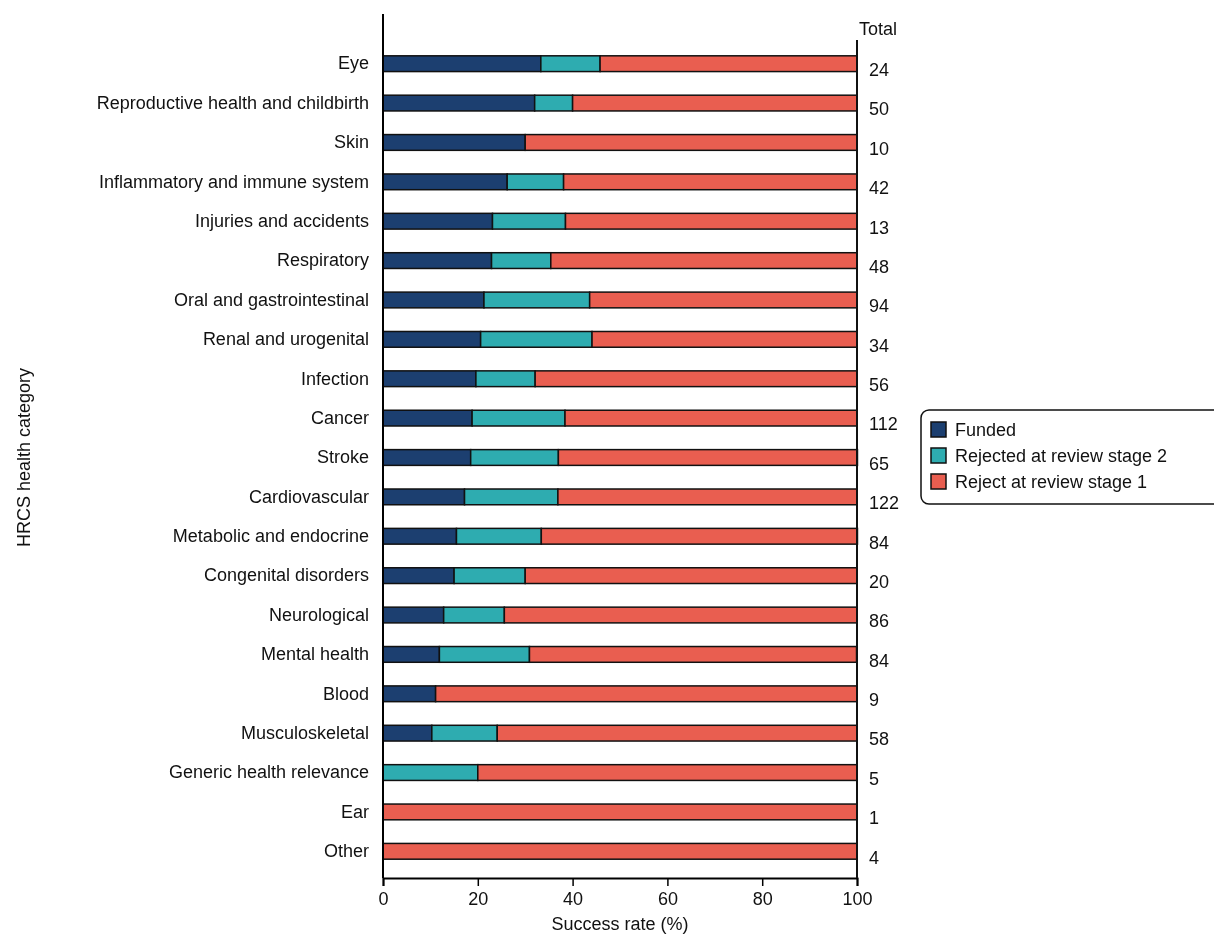 The width and height of the screenshot is (1214, 938). I want to click on text: 20, so click(879, 581).